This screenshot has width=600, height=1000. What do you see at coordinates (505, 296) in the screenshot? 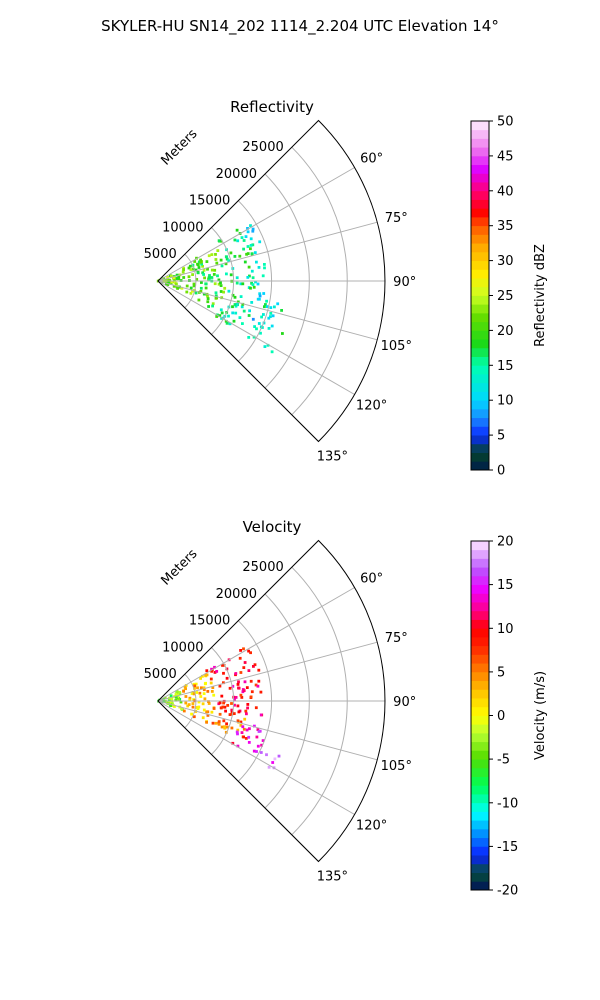
I see `colorbar-tick-label: 25` at bounding box center [505, 296].